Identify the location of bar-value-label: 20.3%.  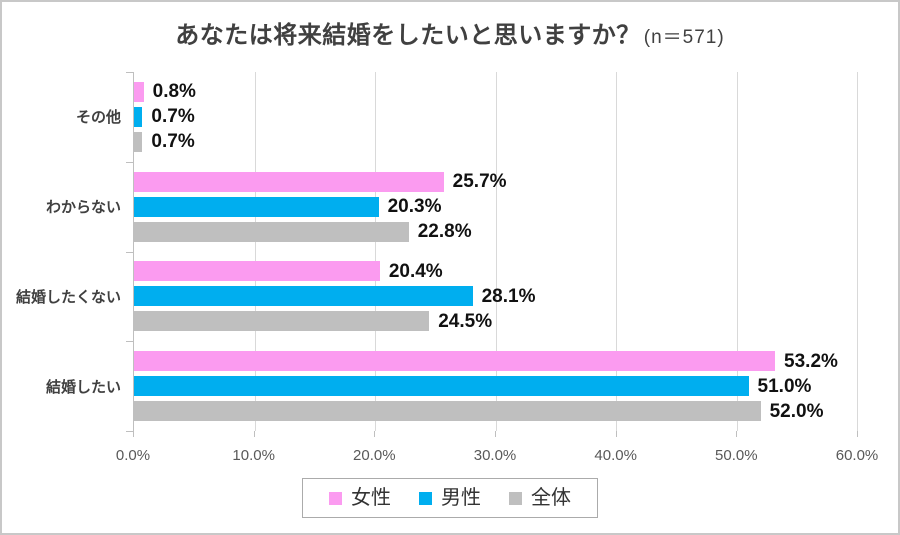
(414, 207).